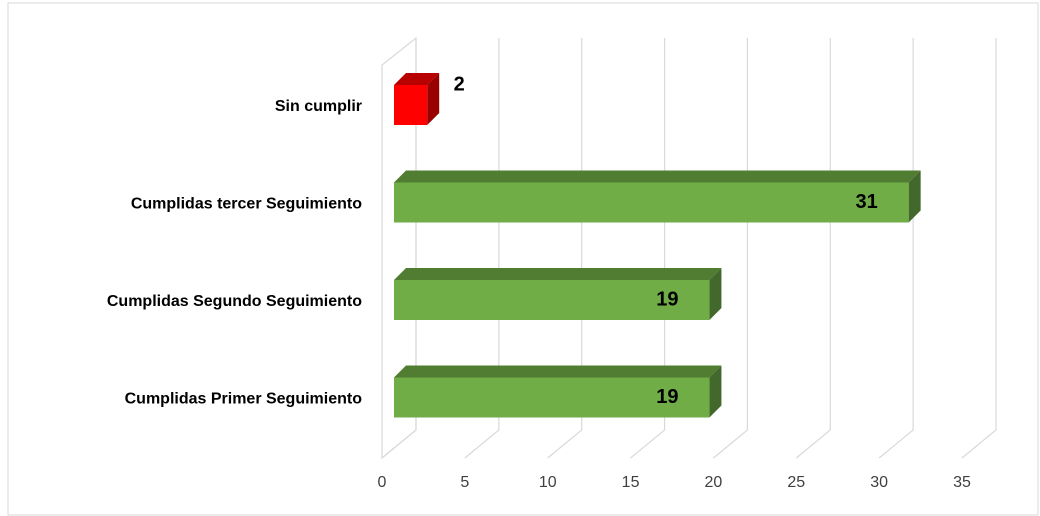  What do you see at coordinates (399, 248) in the screenshot?
I see `side-wall` at bounding box center [399, 248].